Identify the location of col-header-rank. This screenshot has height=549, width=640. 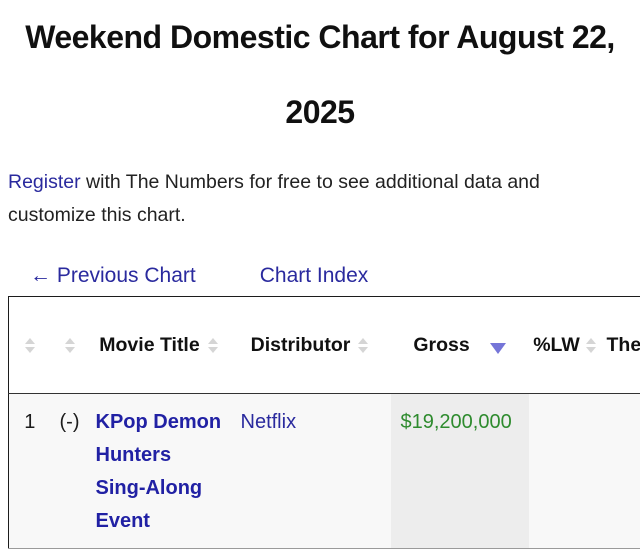
(30, 345).